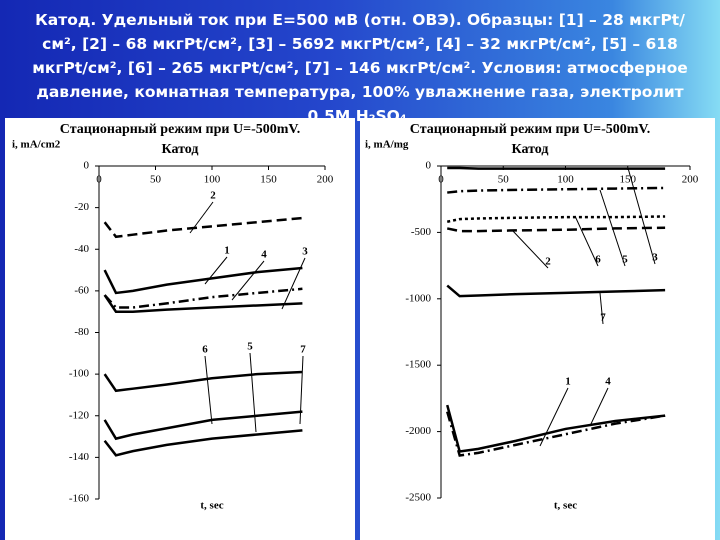  Describe the element at coordinates (418, 431) in the screenshot. I see `y-tick-label: -2000` at that location.